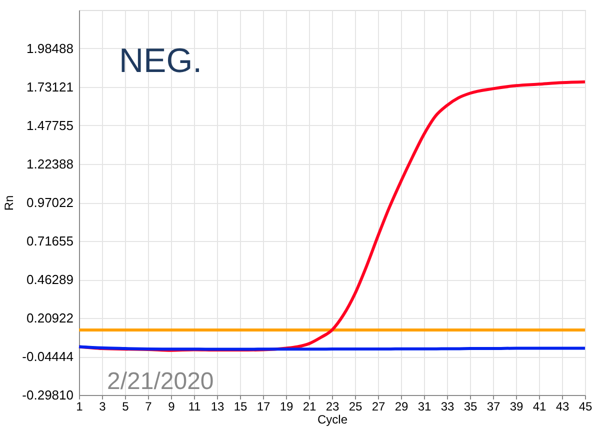 This screenshot has height=436, width=597. Describe the element at coordinates (50, 125) in the screenshot. I see `y-tick-label: 1.47755` at that location.